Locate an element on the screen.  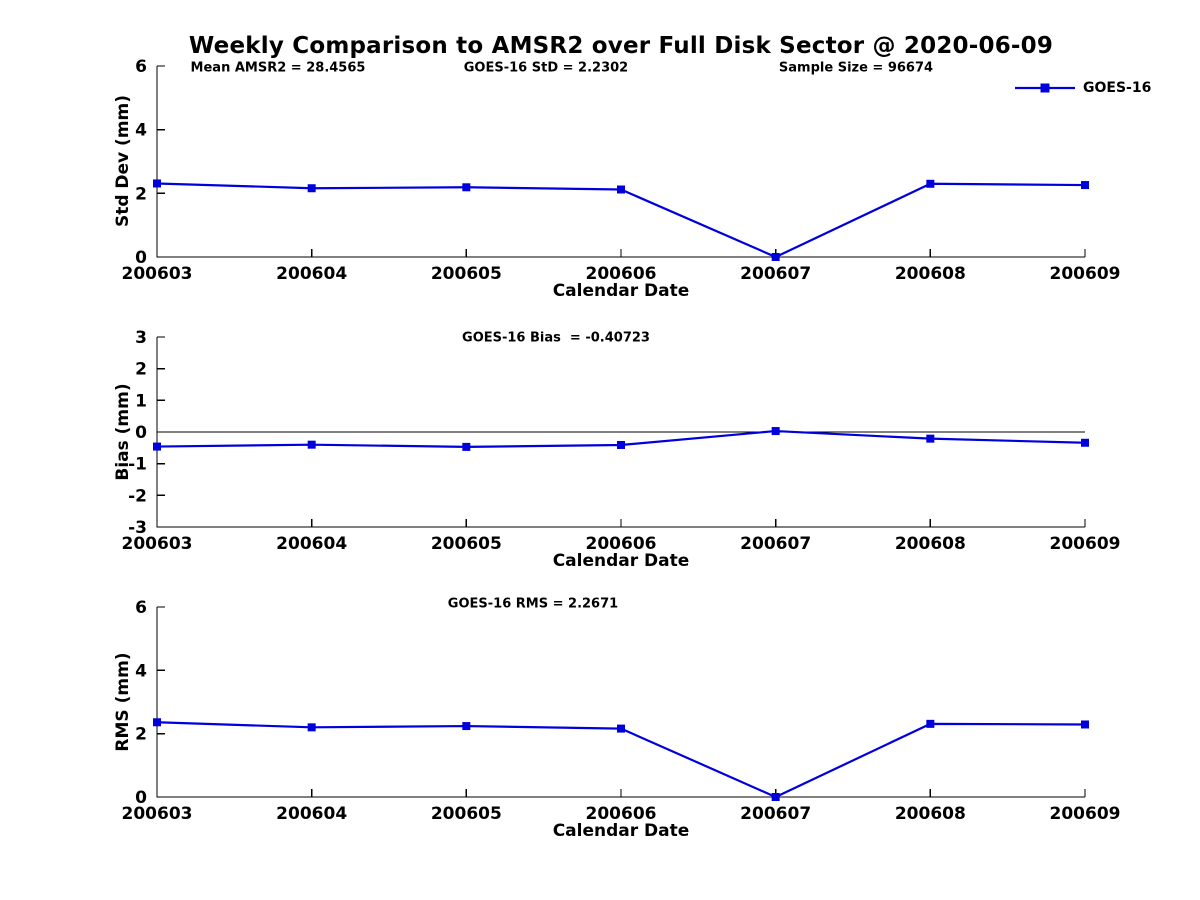
annotation-goes16-std: GOES-16 StD = 2.2302 is located at coordinates (546, 68).